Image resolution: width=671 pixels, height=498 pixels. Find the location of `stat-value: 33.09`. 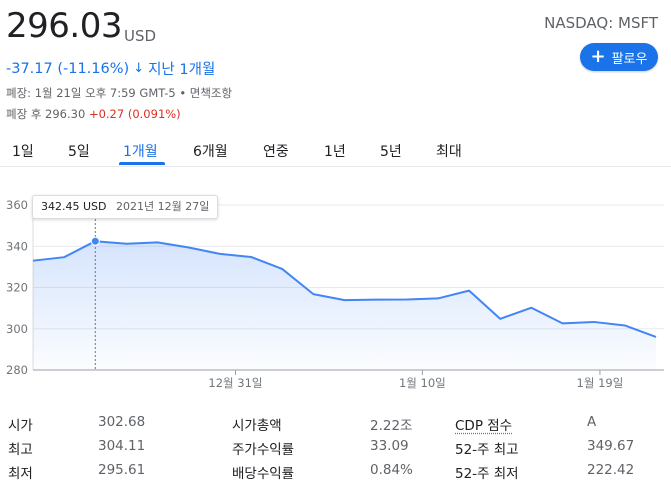

stat-value: 33.09 is located at coordinates (389, 446).